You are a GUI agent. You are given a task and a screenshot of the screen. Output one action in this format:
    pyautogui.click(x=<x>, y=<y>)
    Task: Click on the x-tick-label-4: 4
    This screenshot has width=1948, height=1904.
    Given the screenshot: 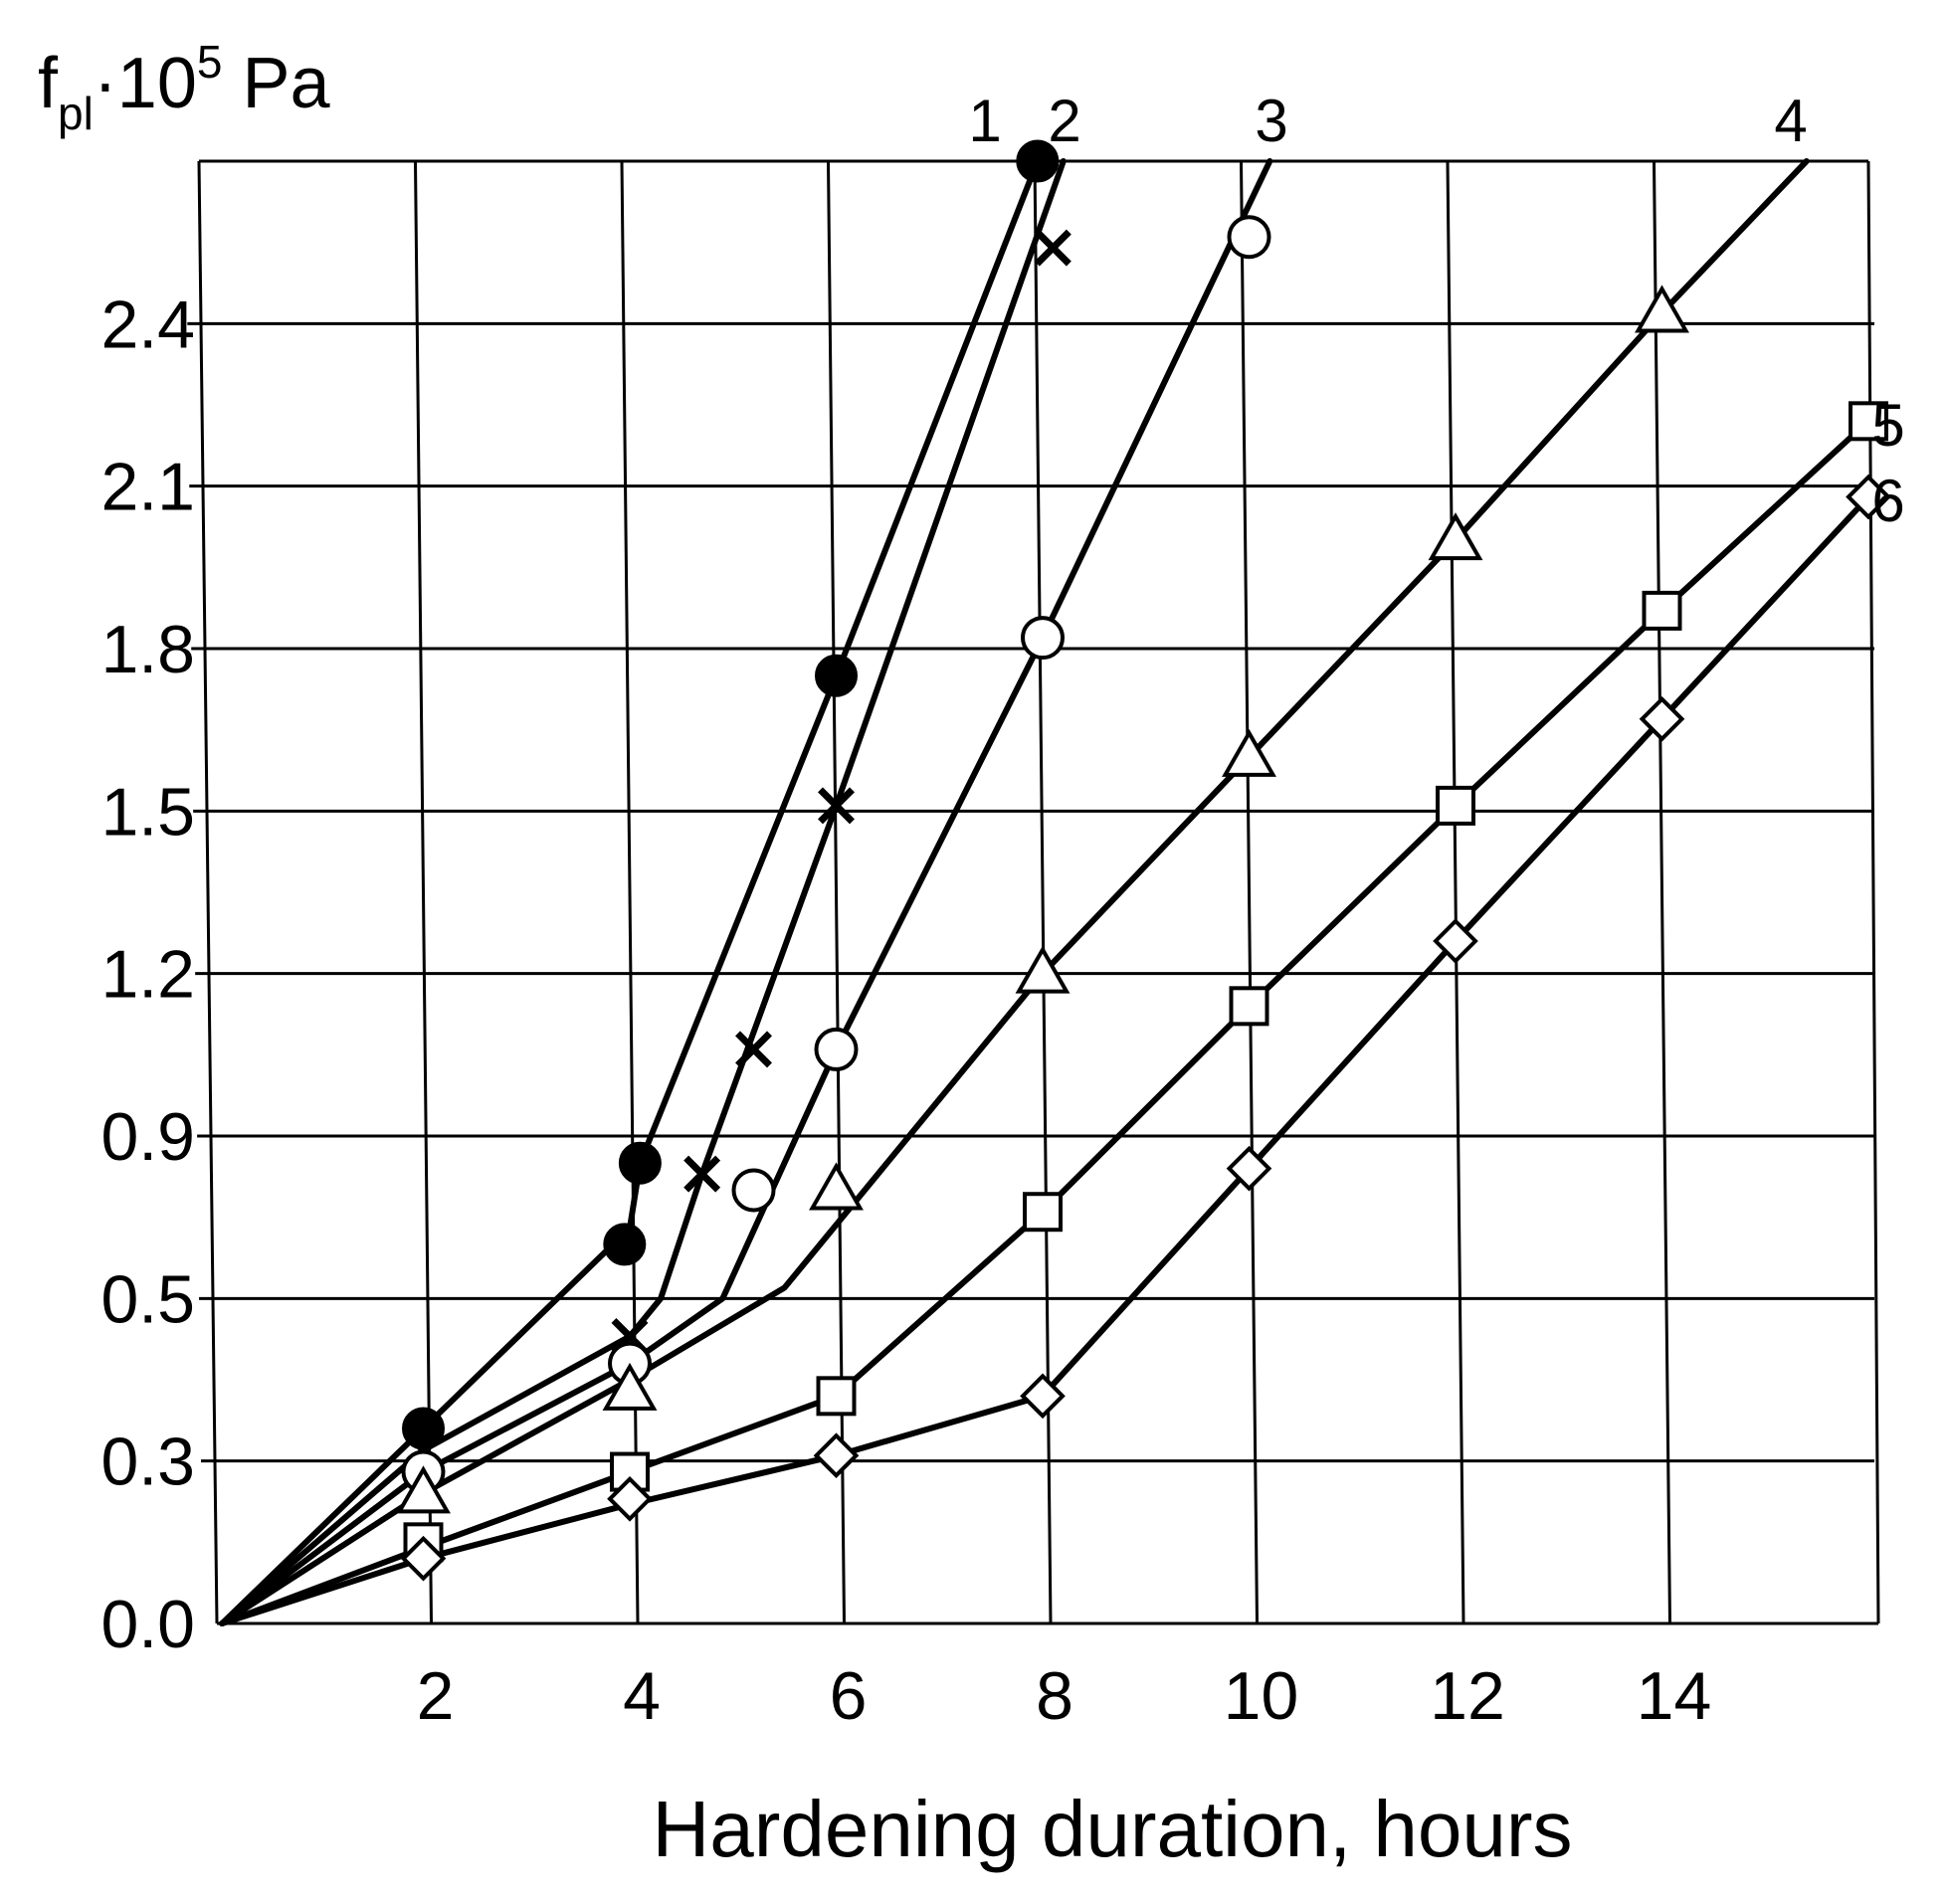 What is the action you would take?
    pyautogui.click(x=642, y=1696)
    